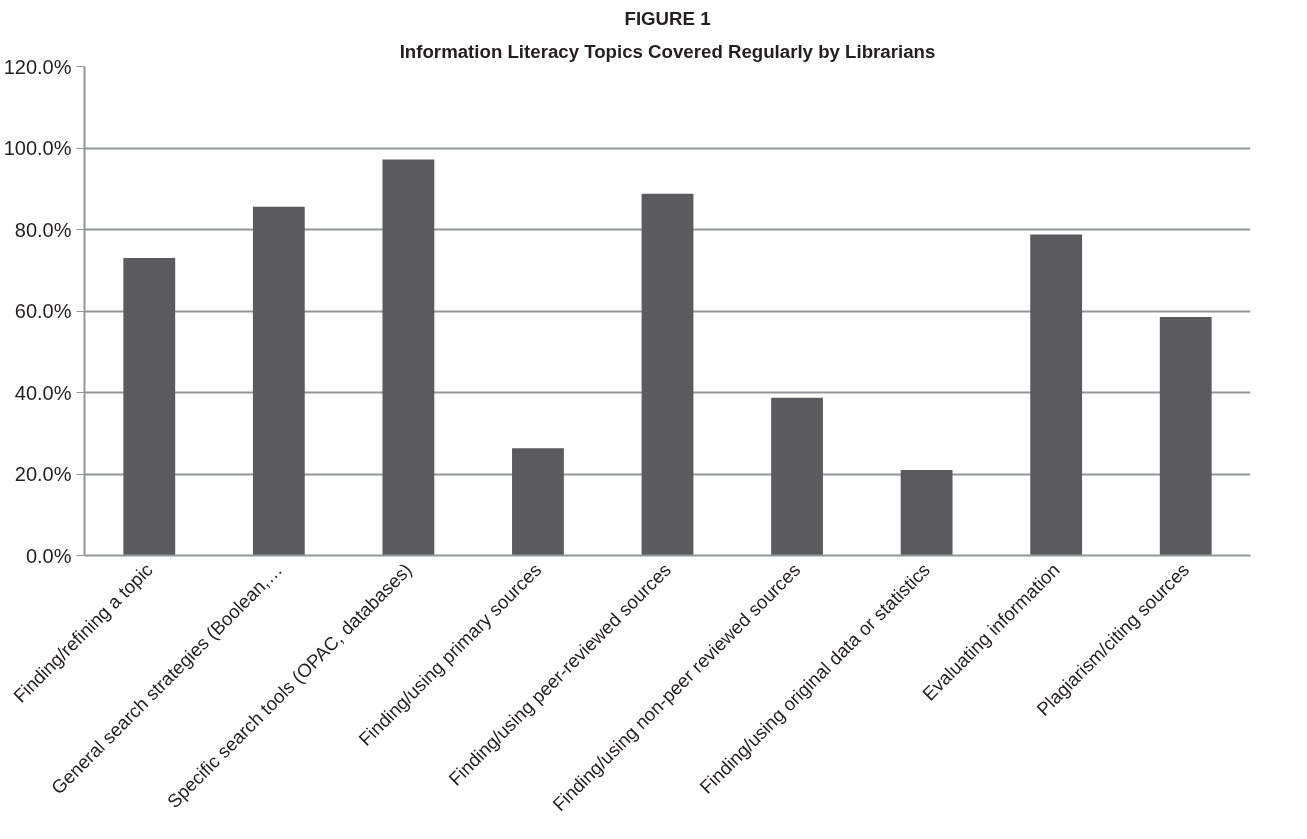 This screenshot has width=1307, height=839. Describe the element at coordinates (37, 66) in the screenshot. I see `y-tick-label: 120.0%` at that location.